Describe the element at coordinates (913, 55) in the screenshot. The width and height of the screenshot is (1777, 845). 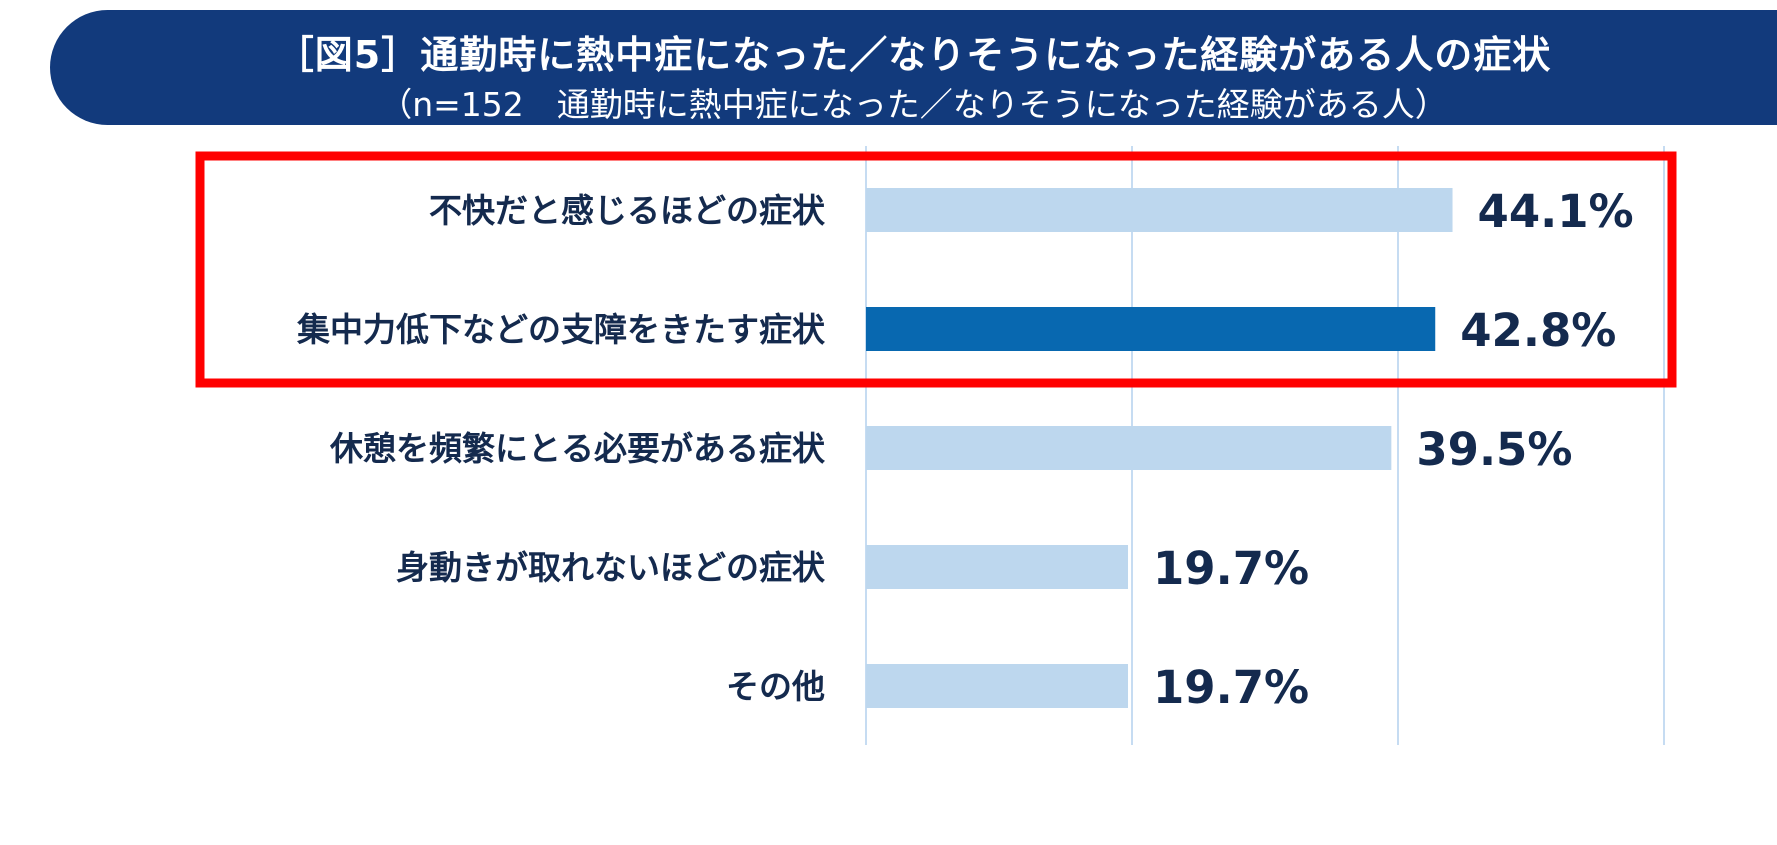
I see `chart-title: ［図5］通勤時に熱中症になった／なりそうになった経験がある人の症状` at that location.